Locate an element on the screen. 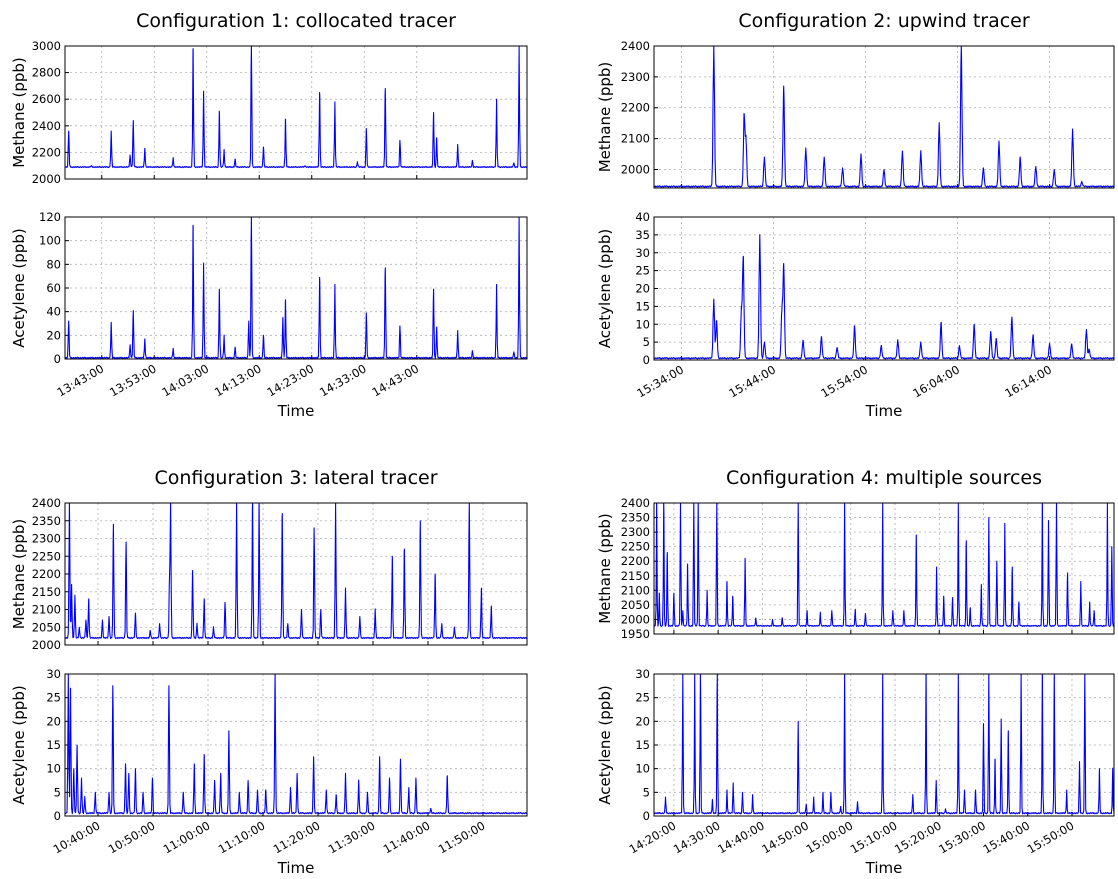  x-tick-label: 10:50:00 is located at coordinates (132, 837).